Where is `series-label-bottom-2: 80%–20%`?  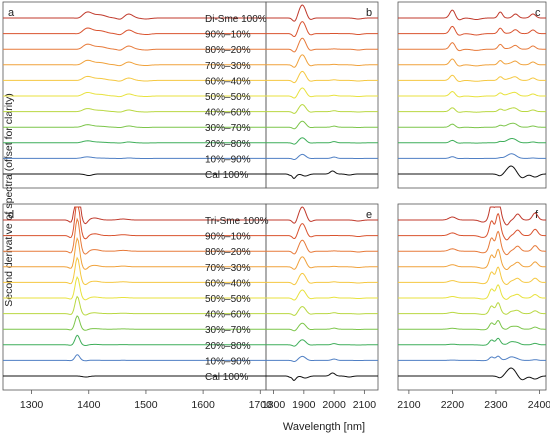 series-label-bottom-2: 80%–20% is located at coordinates (228, 252).